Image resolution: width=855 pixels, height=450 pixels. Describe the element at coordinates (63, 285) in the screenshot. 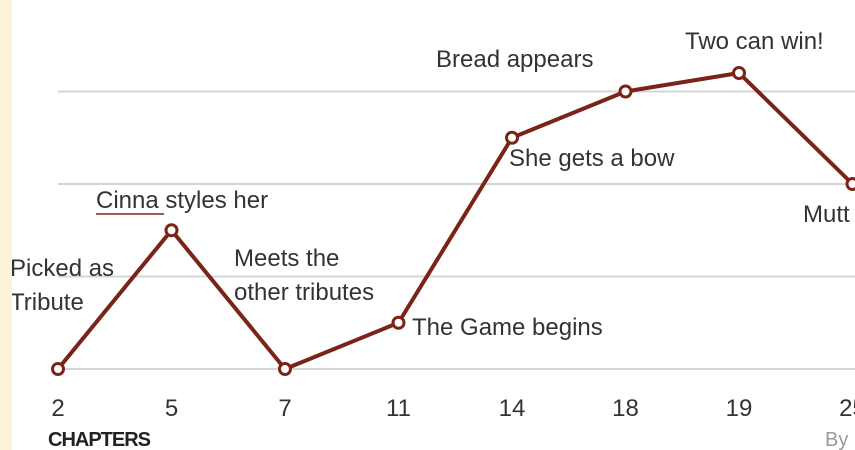

I see `annotation-label: Picked as Tribute` at that location.